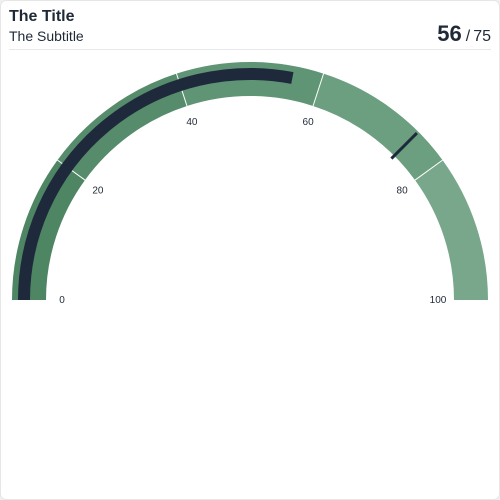 Image resolution: width=500 pixels, height=500 pixels. Describe the element at coordinates (403, 190) in the screenshot. I see `gauge-tick-label: 80` at that location.